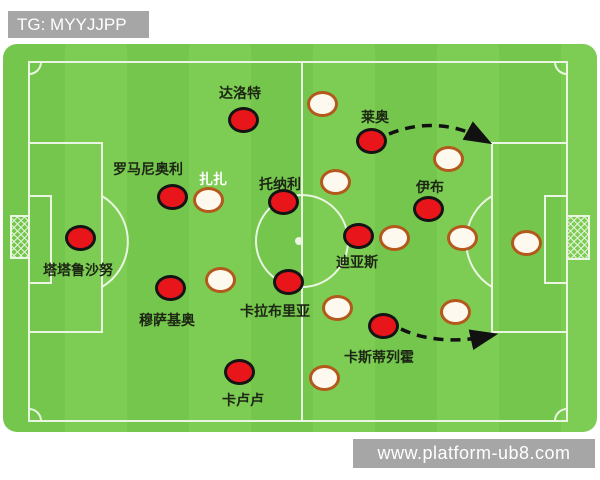 This screenshot has height=480, width=600. I want to click on player-name-label: 塔塔鲁沙努, so click(78, 270).